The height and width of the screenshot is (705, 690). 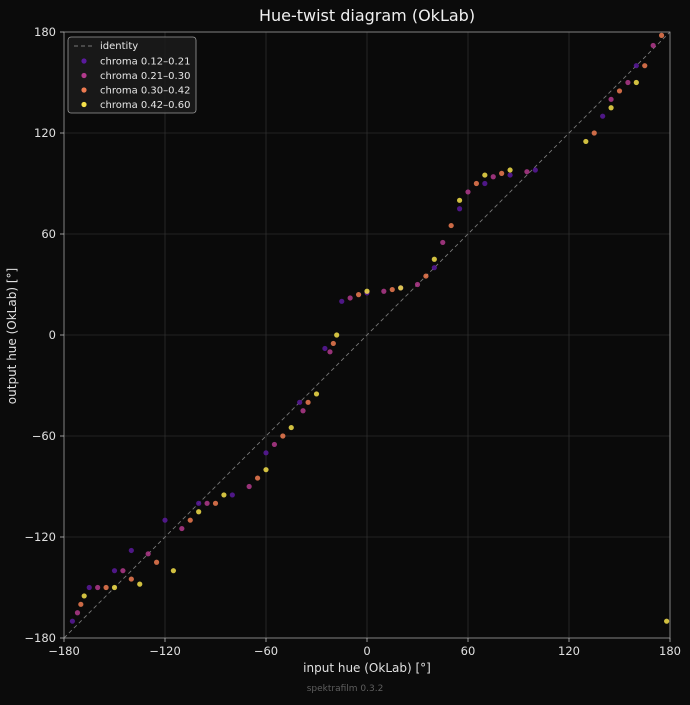 I want to click on y-tick-label: −60, so click(x=44, y=436).